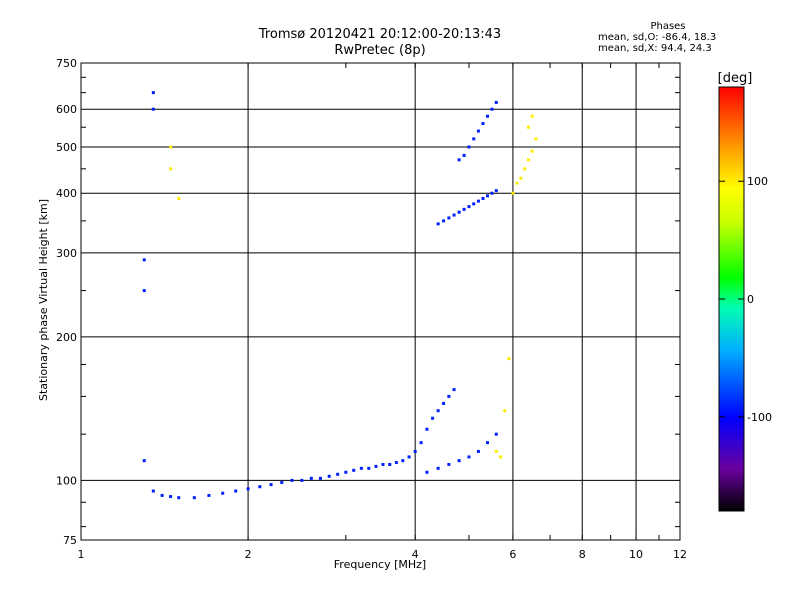  I want to click on y-tick-label: 200, so click(66, 337).